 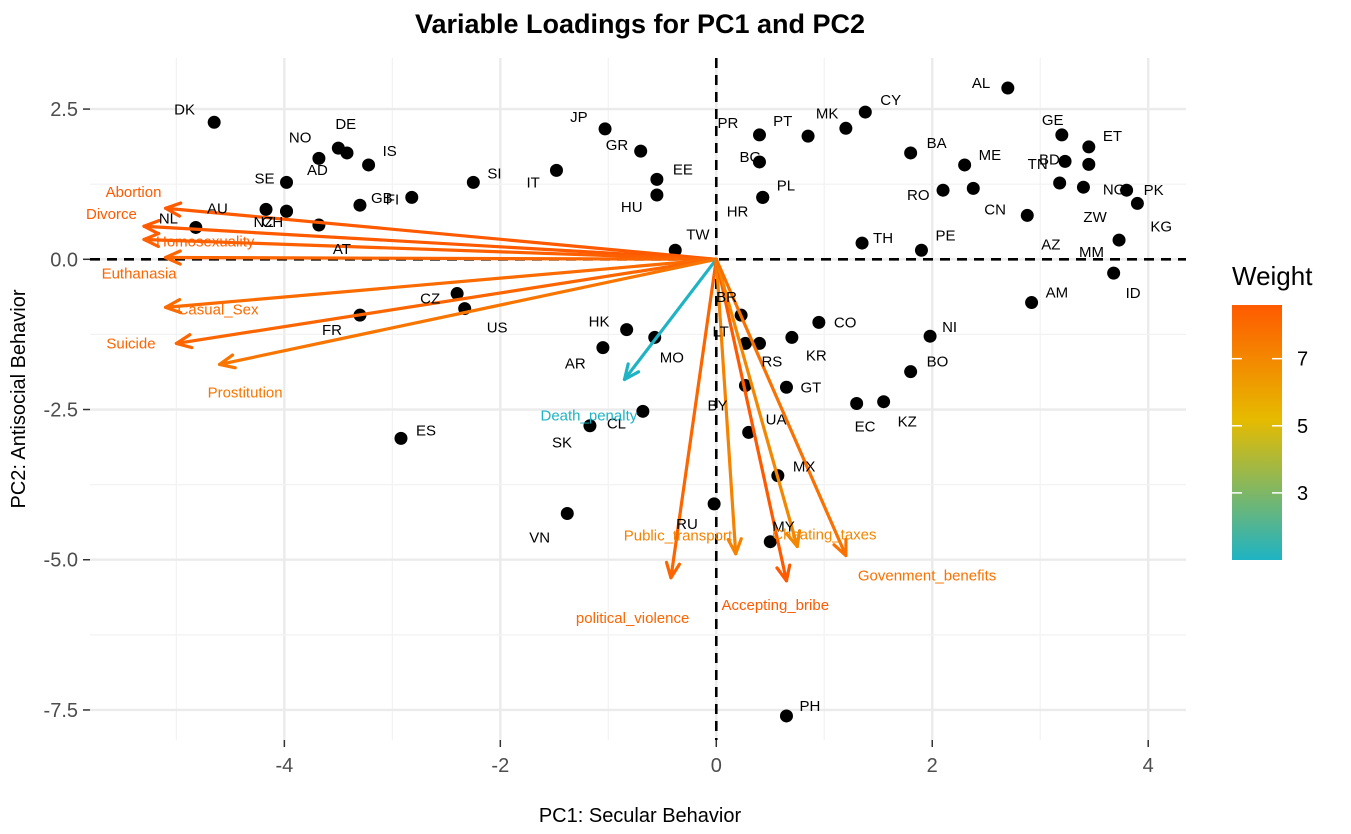 I want to click on point-label: ID, so click(x=1133, y=293).